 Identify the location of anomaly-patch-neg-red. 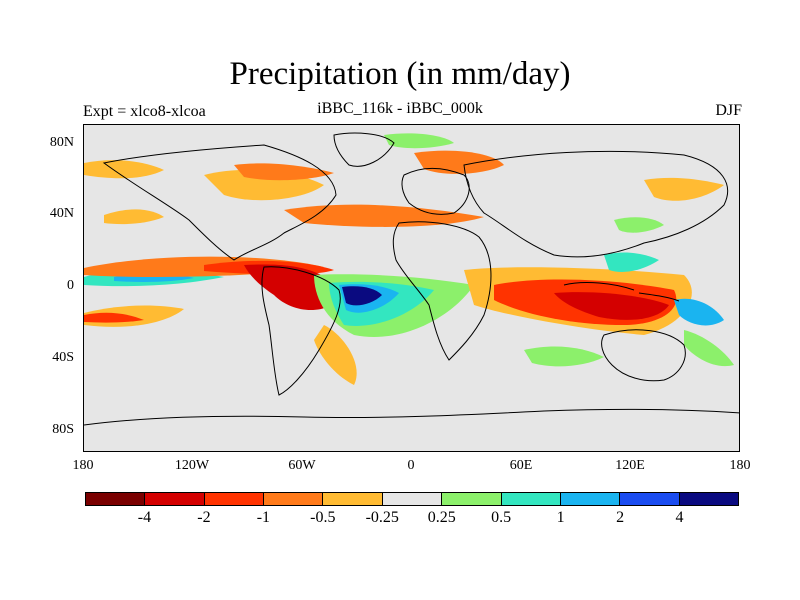
(114, 317).